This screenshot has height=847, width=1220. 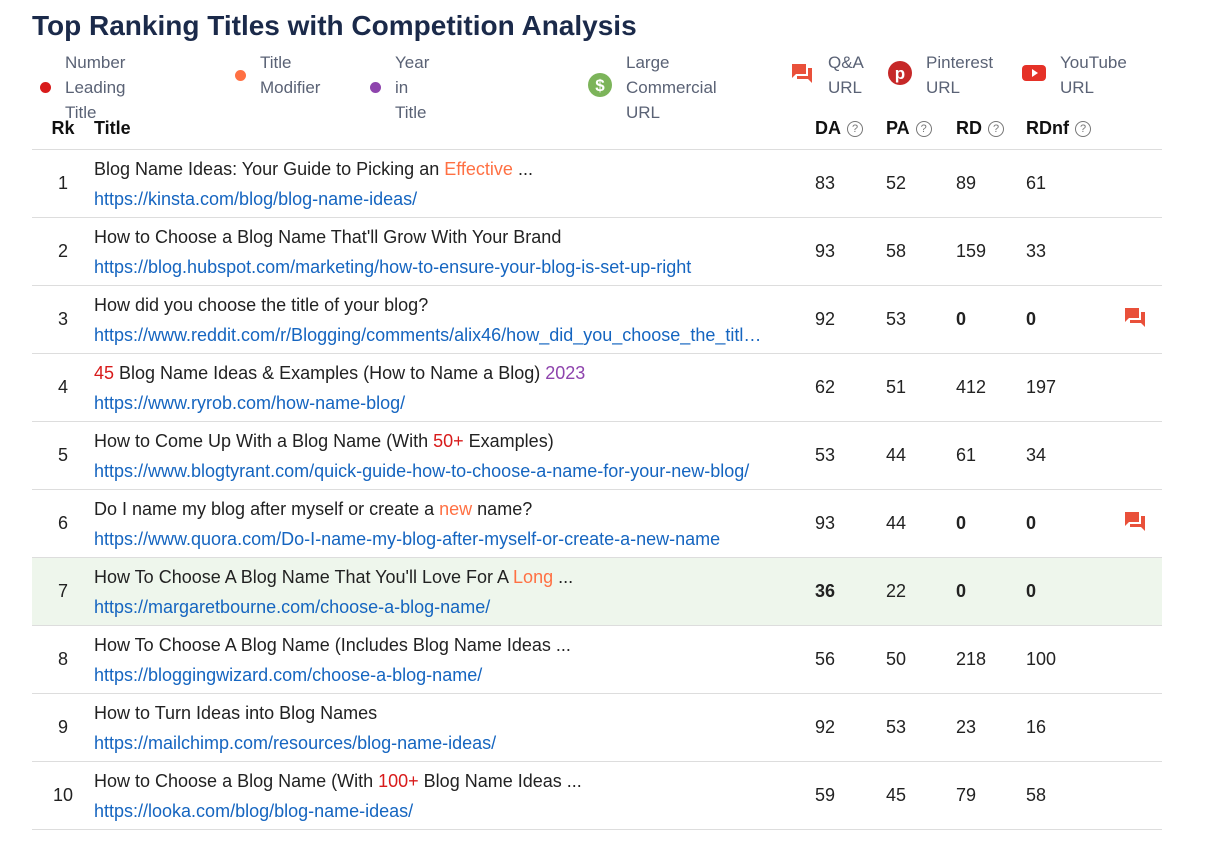 I want to click on rank: 3, so click(x=63, y=319).